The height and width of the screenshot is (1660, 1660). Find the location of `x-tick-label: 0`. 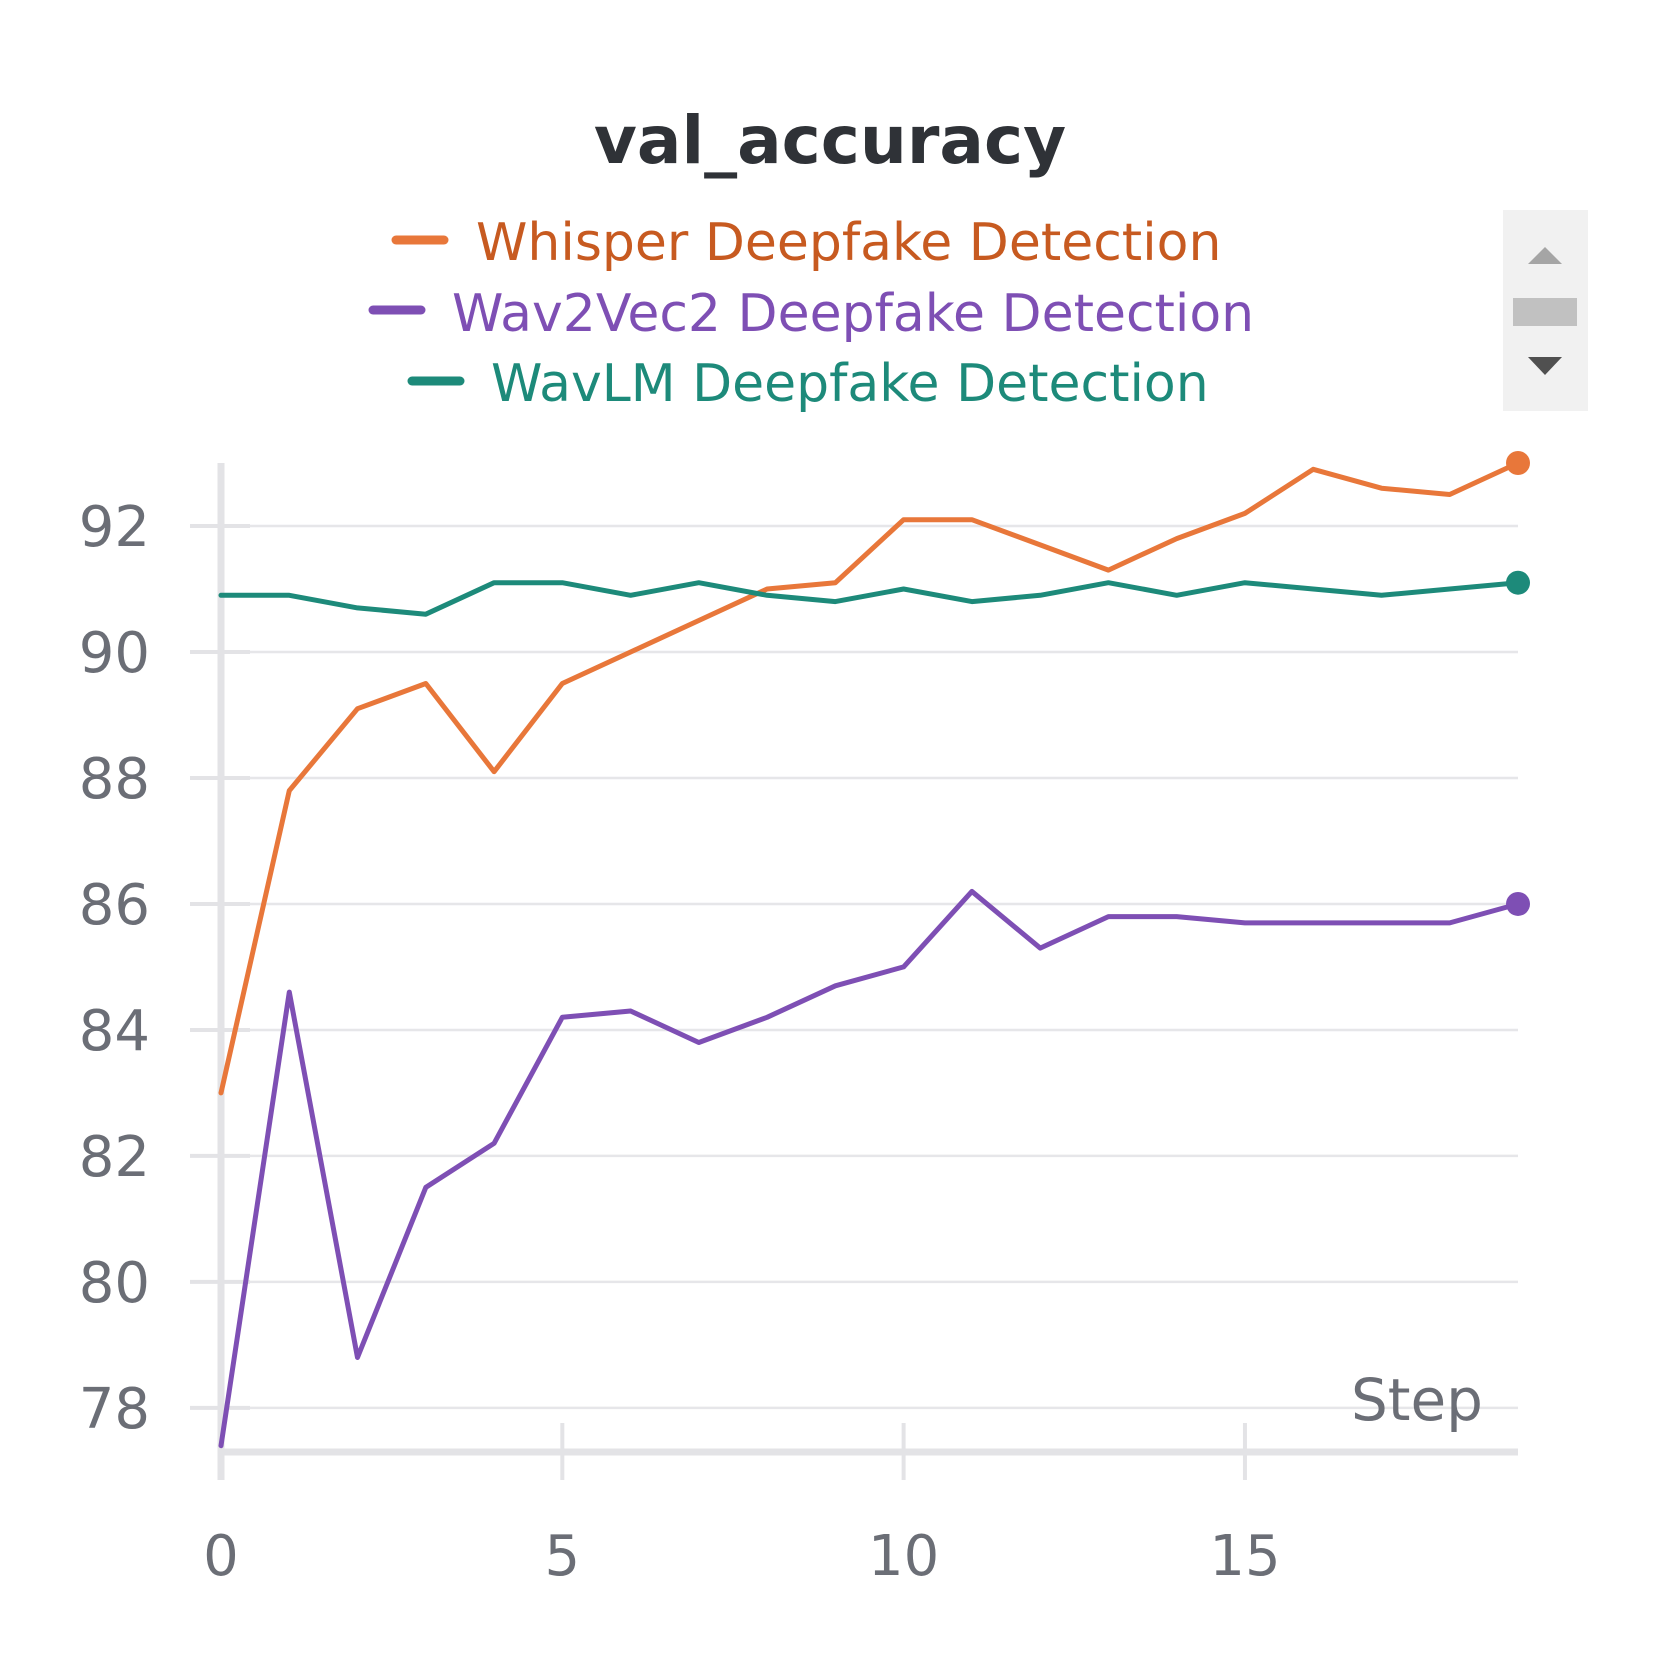

x-tick-label: 0 is located at coordinates (221, 1556).